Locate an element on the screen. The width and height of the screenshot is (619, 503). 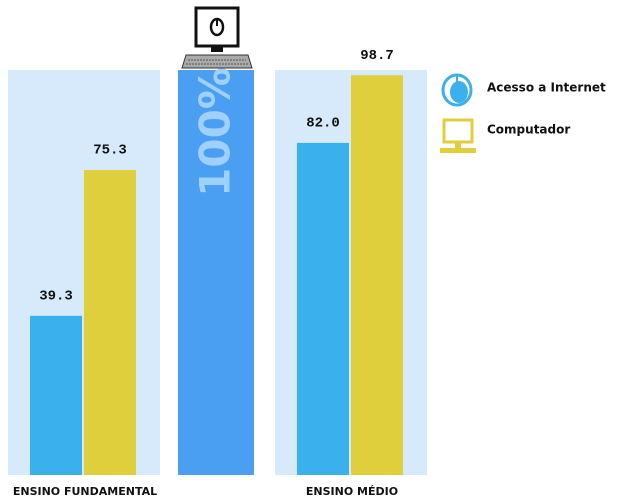
value-label: 39.3 is located at coordinates (56, 297).